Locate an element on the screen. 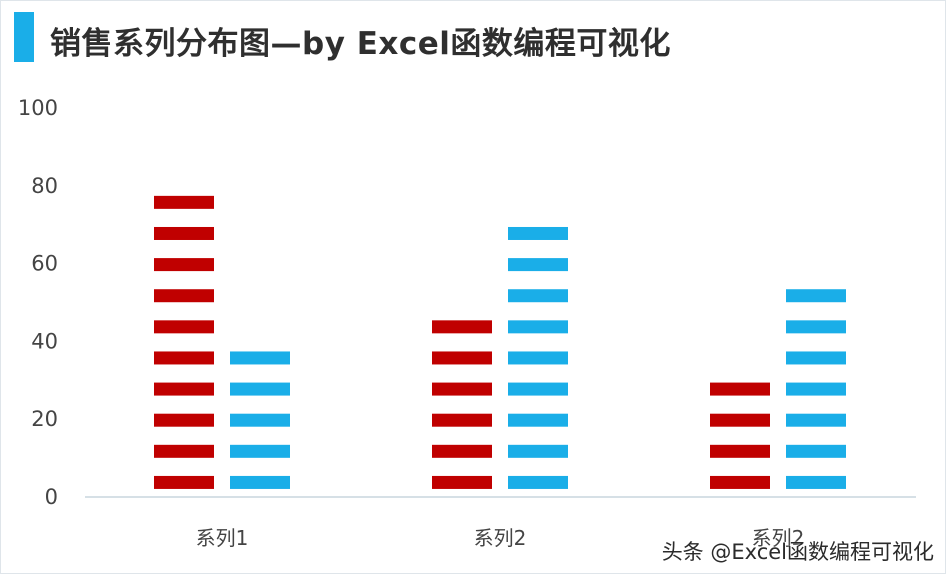 This screenshot has height=576, width=948. x-tick-label: 系列1 is located at coordinates (222, 538).